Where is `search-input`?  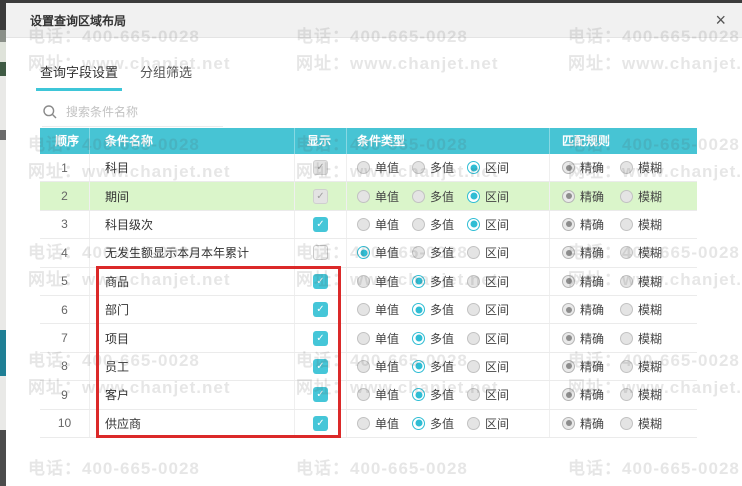
search-input is located at coordinates (136, 112).